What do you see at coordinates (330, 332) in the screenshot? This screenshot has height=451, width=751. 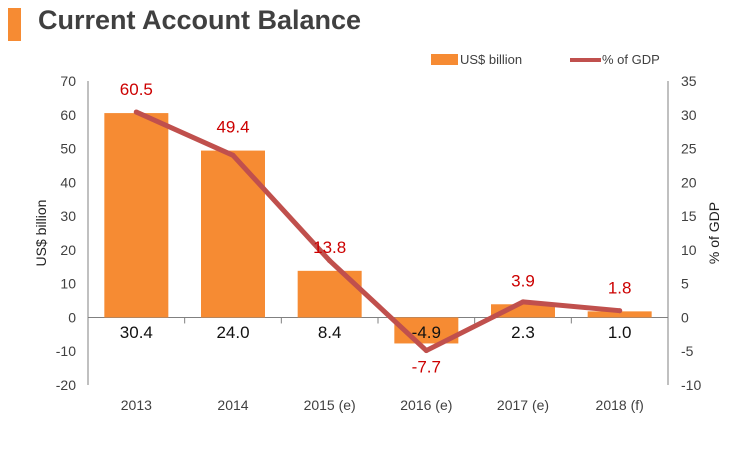 I see `line-data-label: 8.4` at bounding box center [330, 332].